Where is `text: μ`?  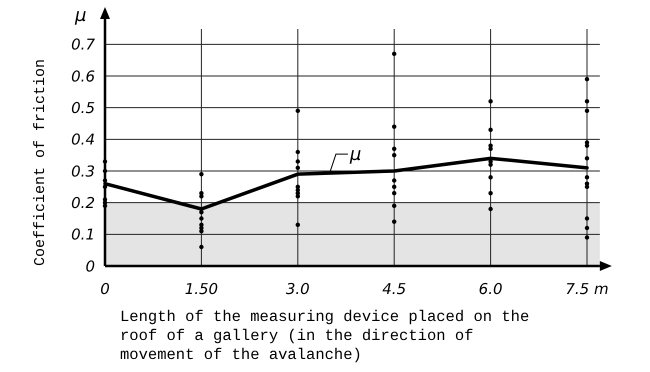
text: μ is located at coordinates (80, 15).